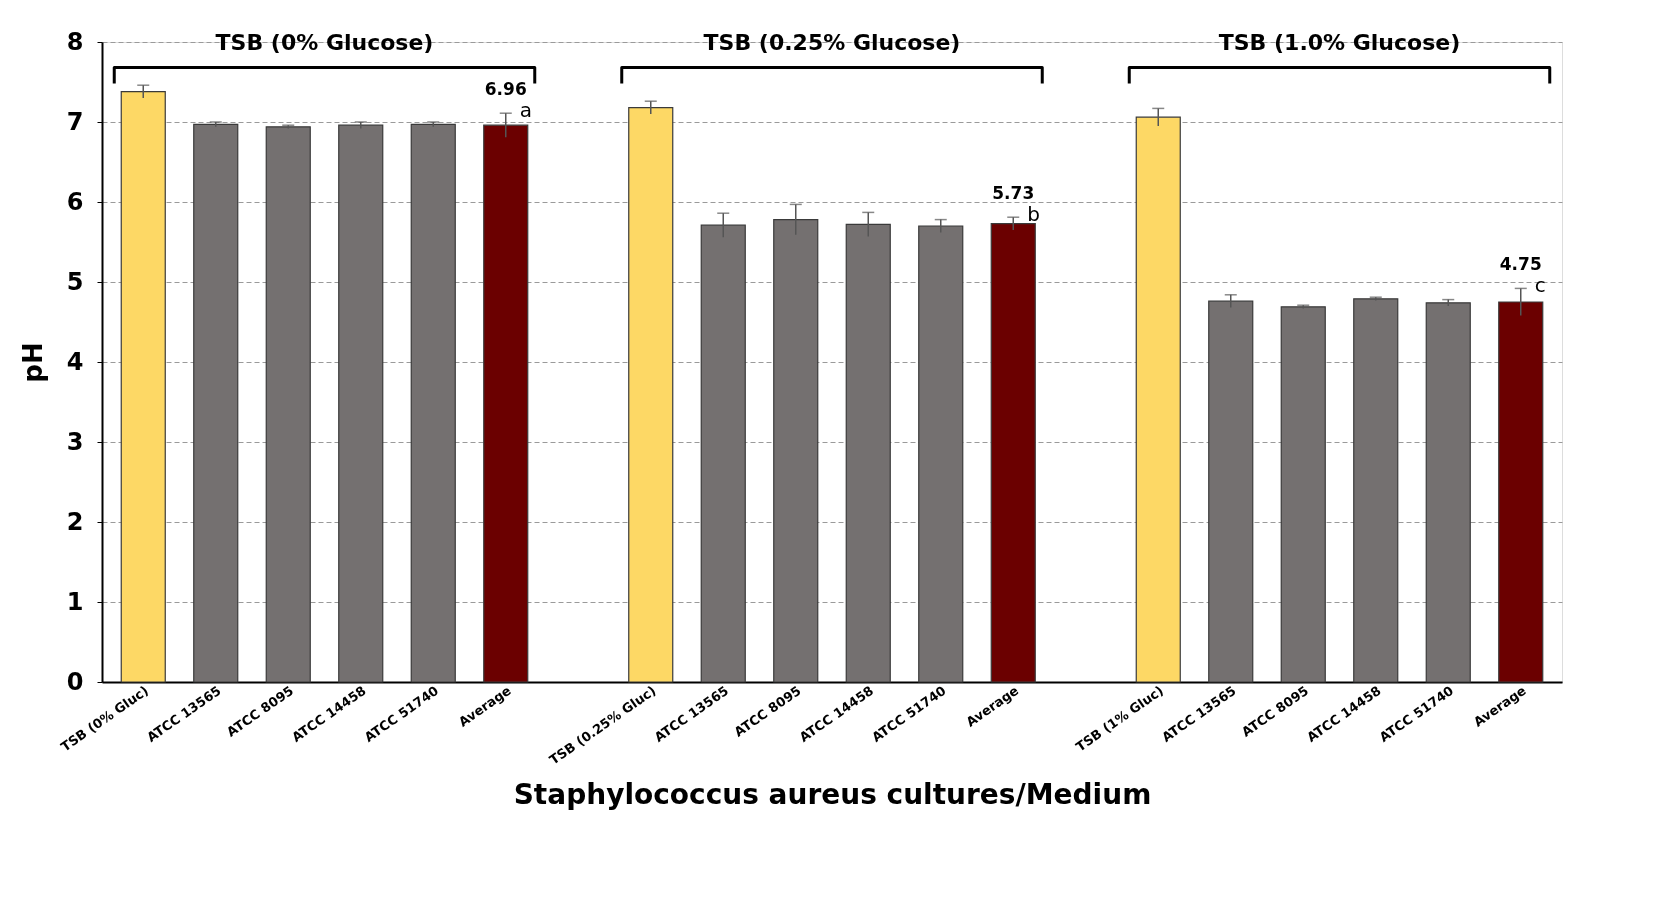  What do you see at coordinates (75, 121) in the screenshot?
I see `y-tick-label: 7` at bounding box center [75, 121].